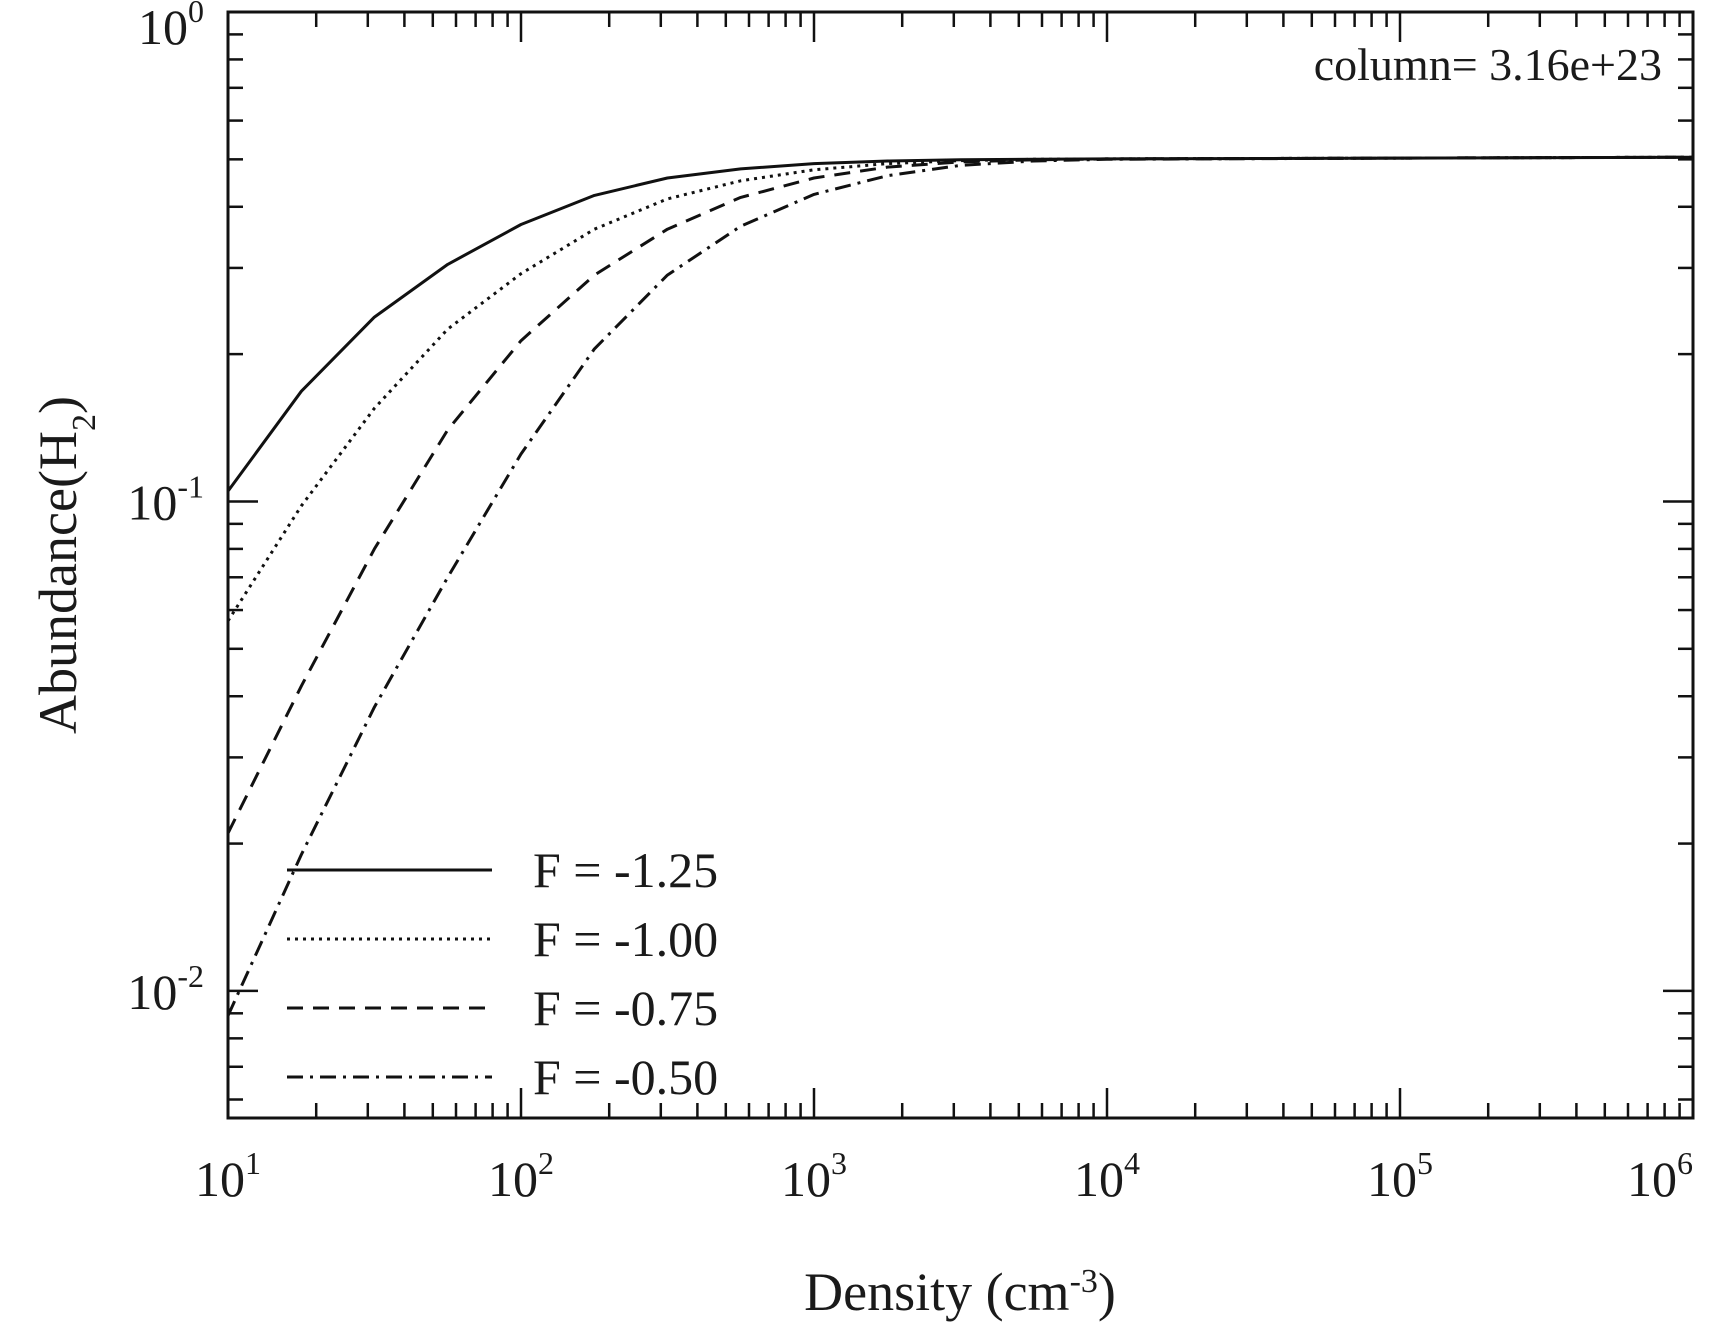  I want to click on legend-label: F = -0.50, so click(625, 1077).